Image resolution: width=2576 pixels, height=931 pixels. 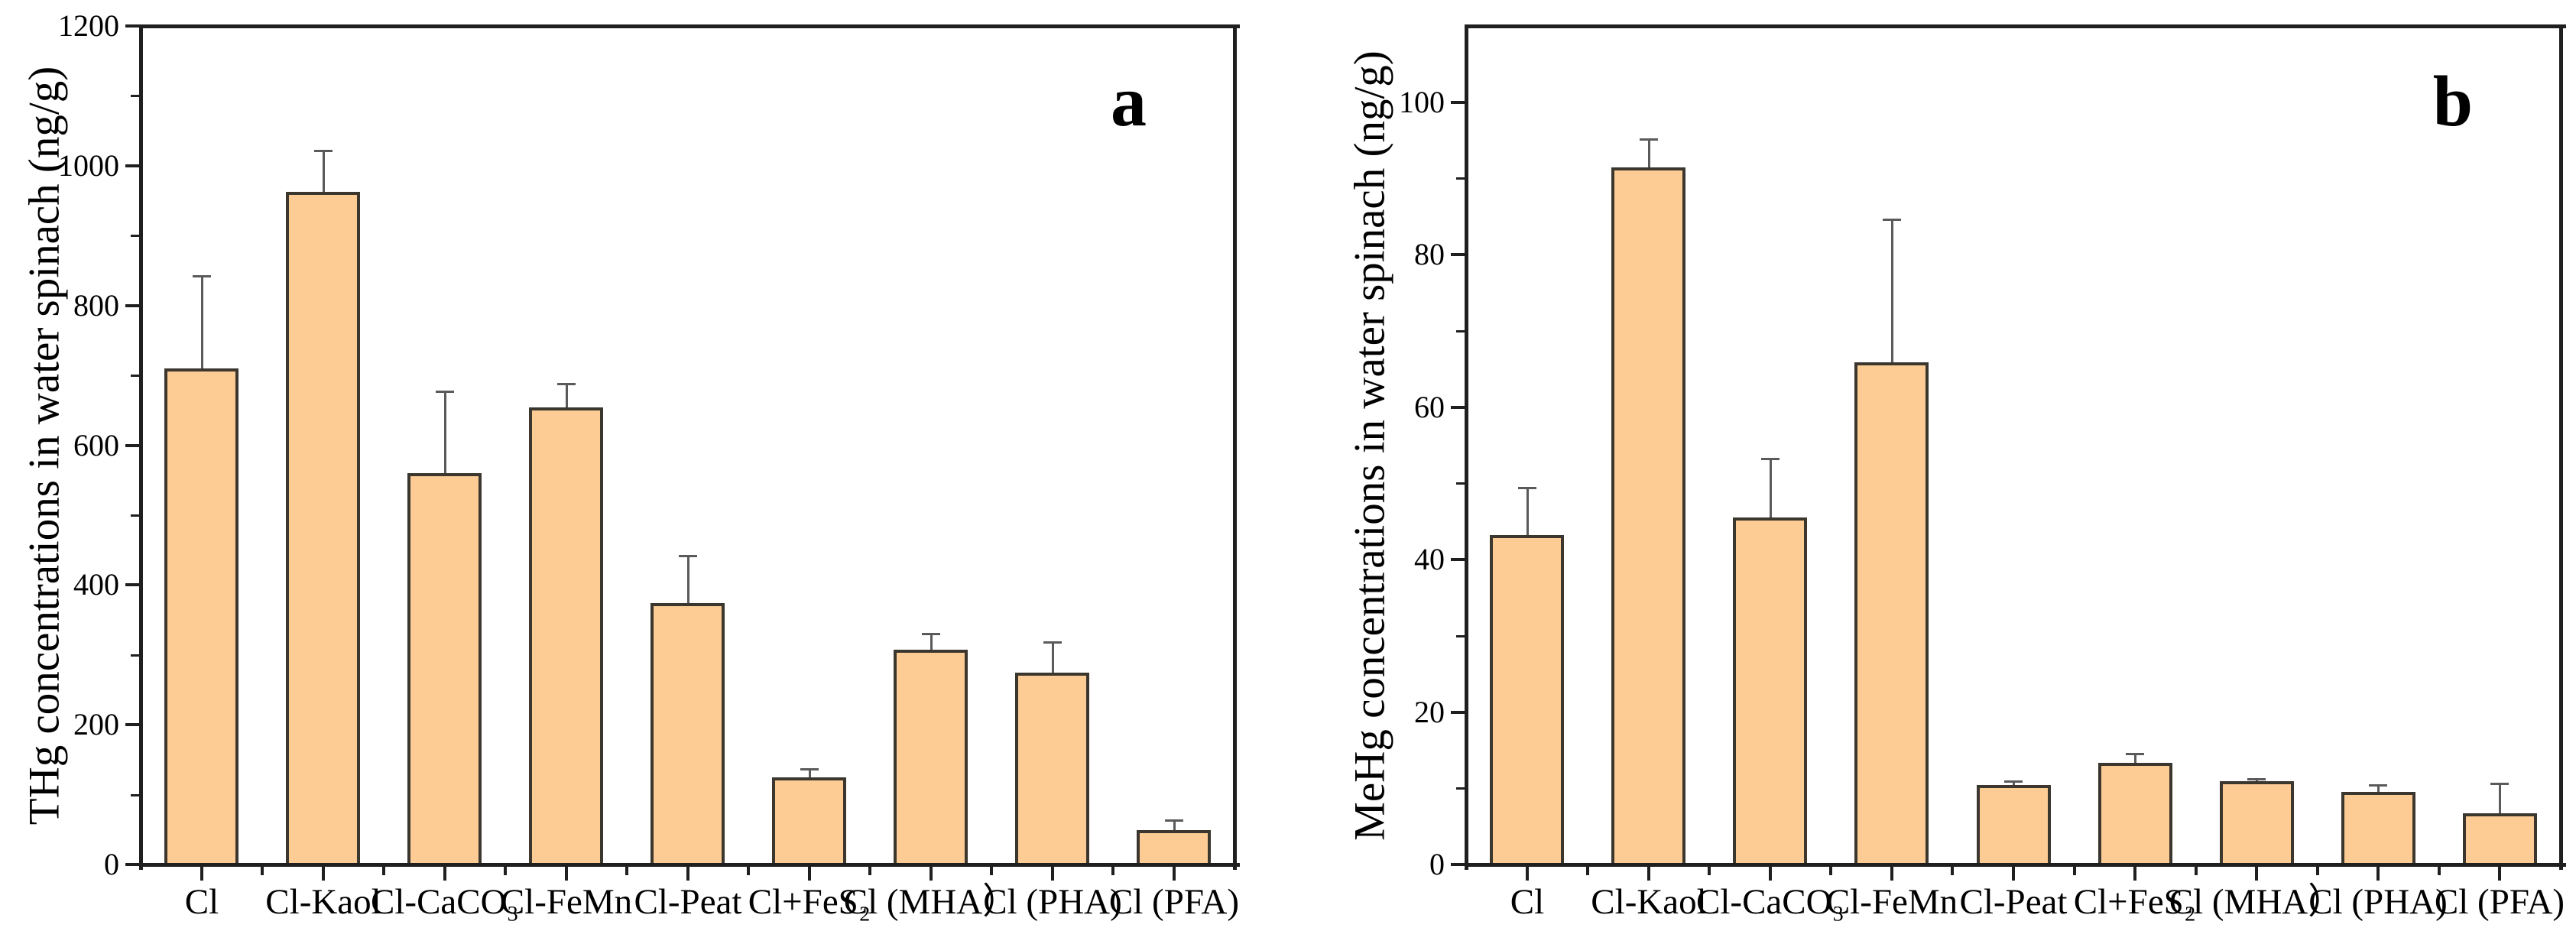 I want to click on panel-a-bar-Cl-Peat, so click(x=687, y=733).